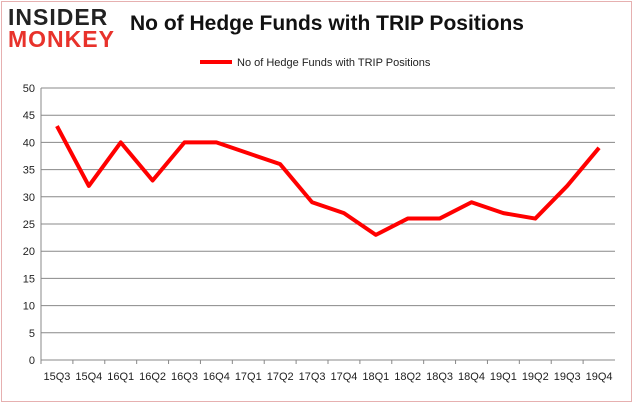  Describe the element at coordinates (29, 307) in the screenshot. I see `y-tick-label: 10` at that location.